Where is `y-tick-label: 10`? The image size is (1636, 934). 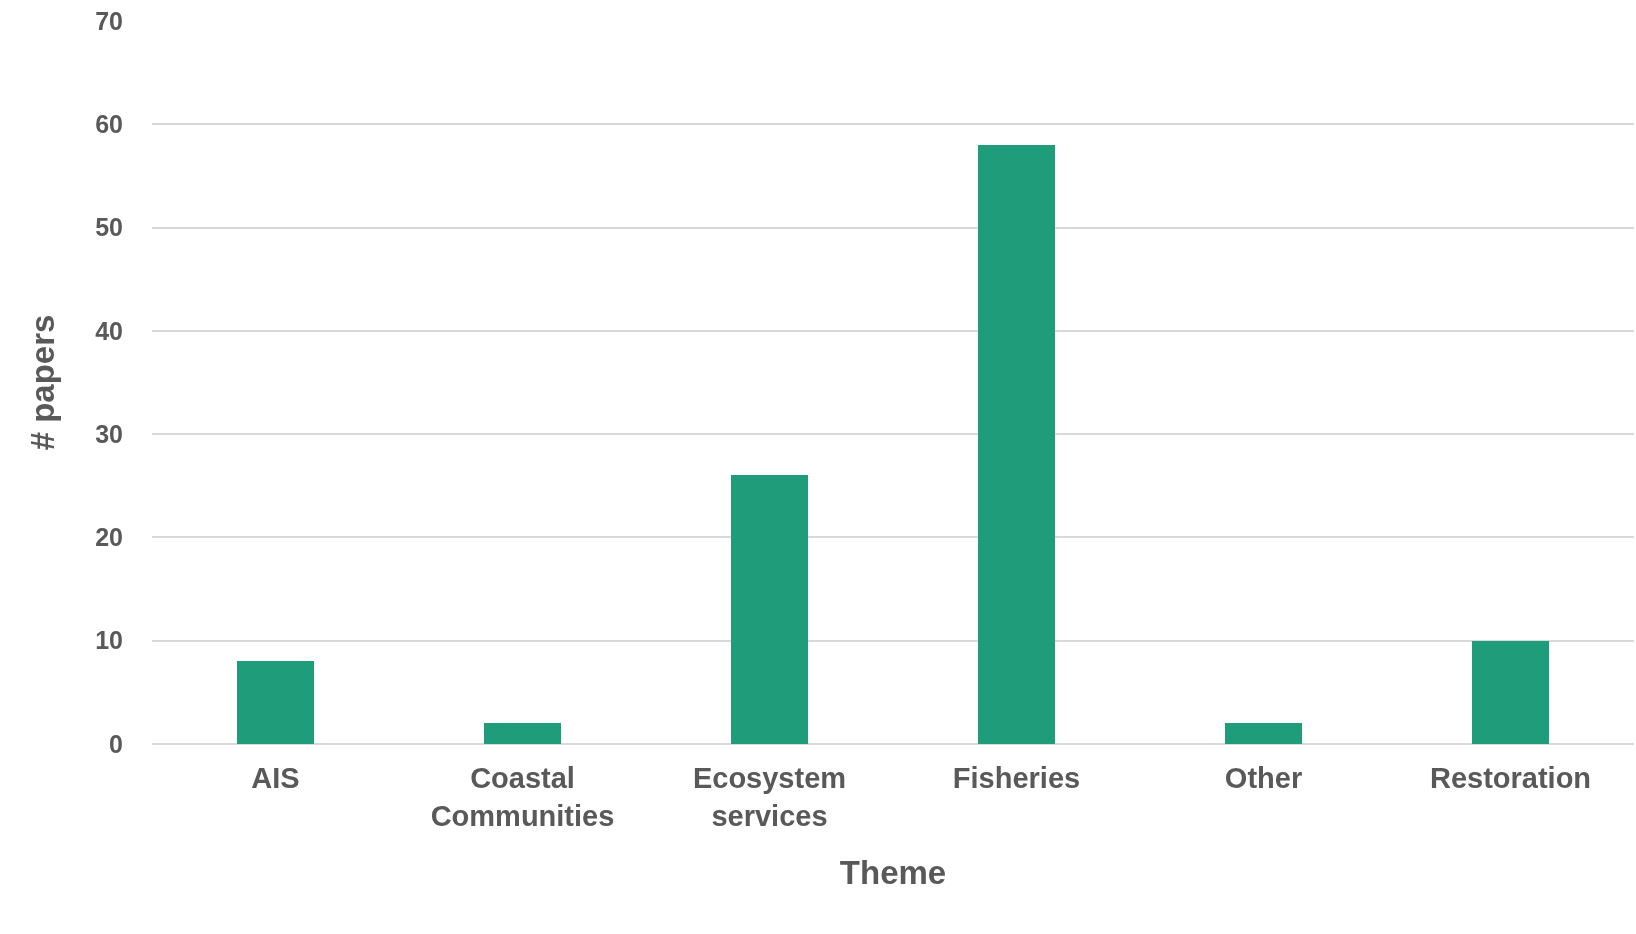
y-tick-label: 10 is located at coordinates (109, 640).